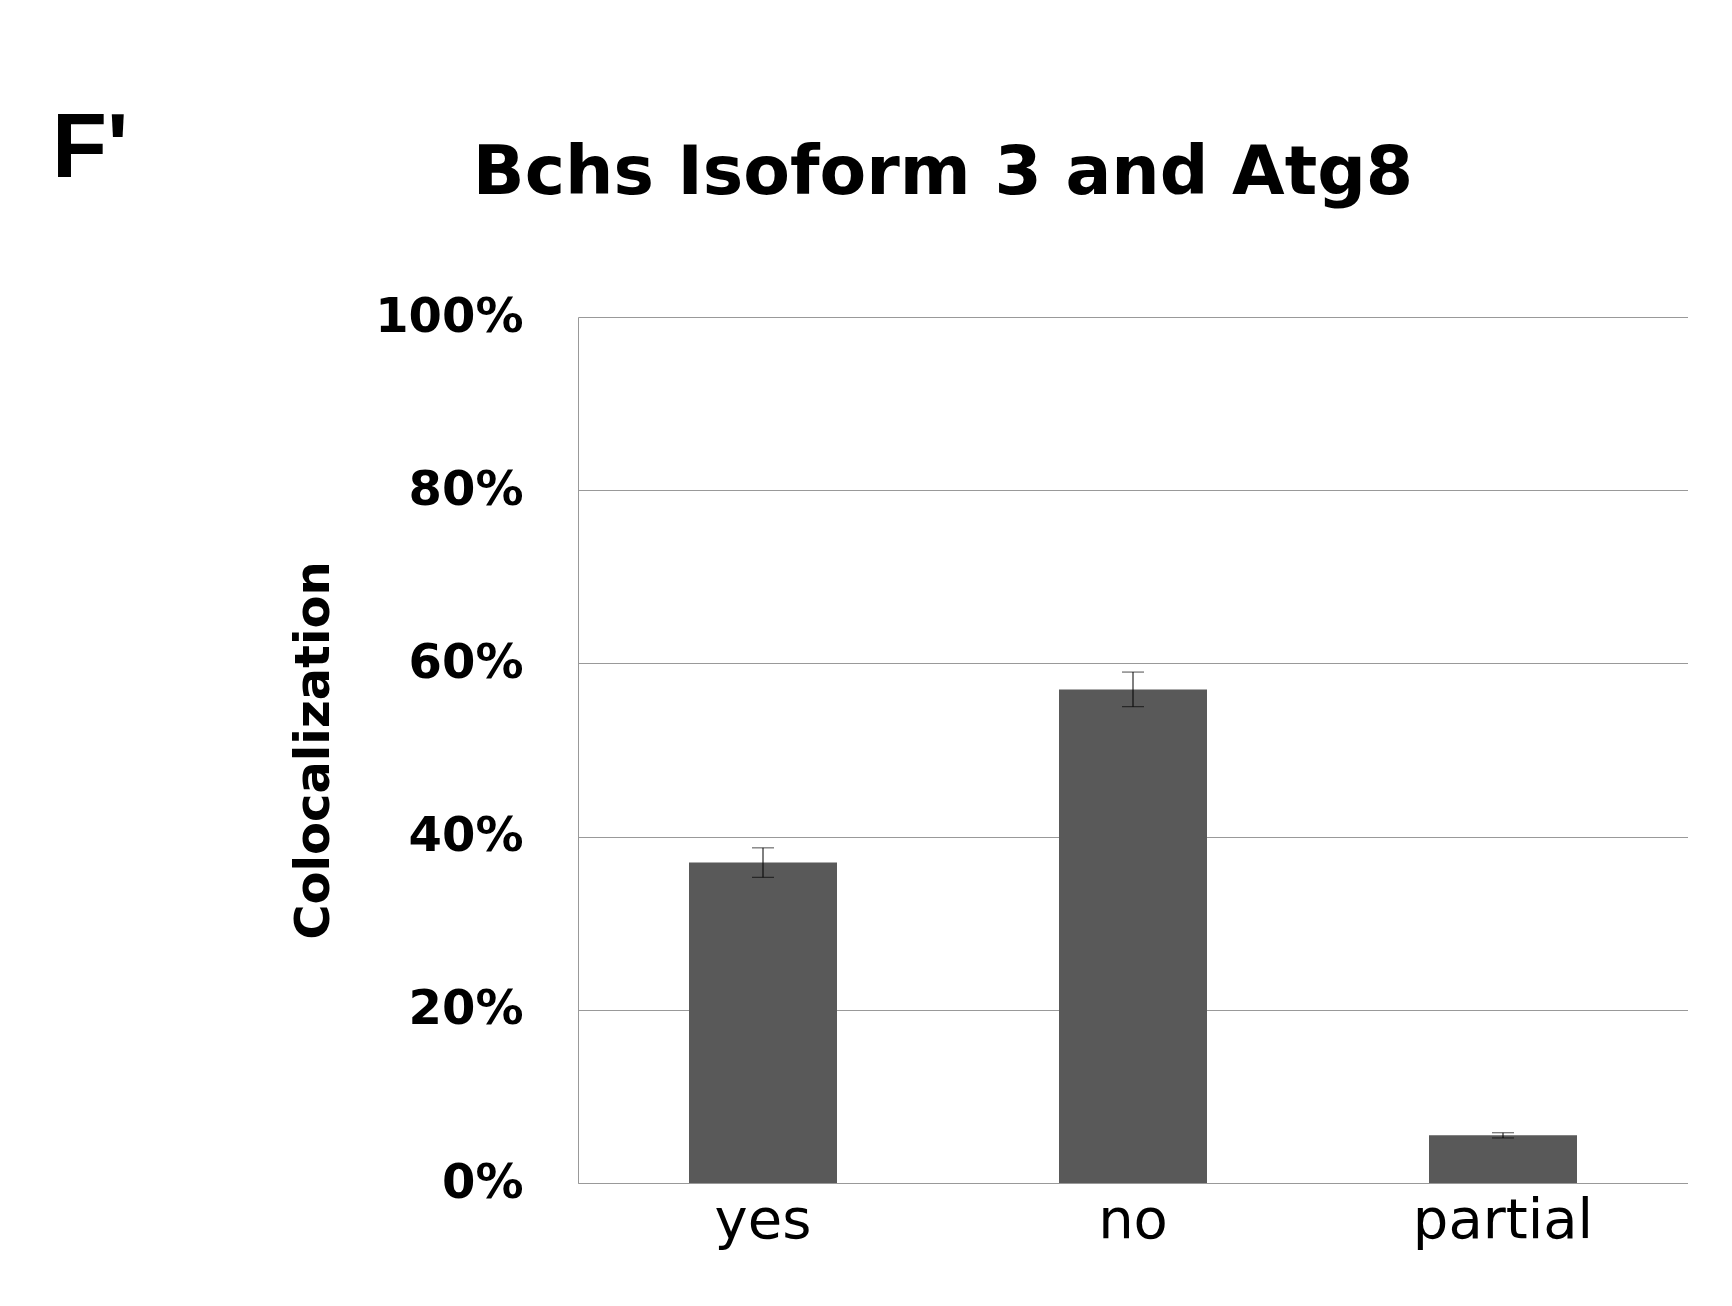 Image resolution: width=1732 pixels, height=1306 pixels. I want to click on x-tick-label: yes, so click(763, 1218).